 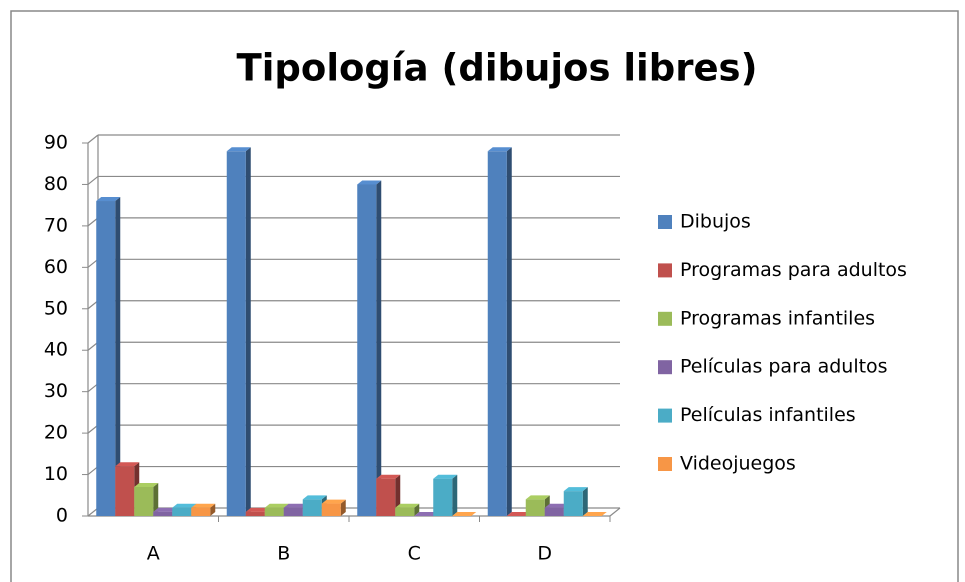 What do you see at coordinates (283, 554) in the screenshot?
I see `x-tick-label: B` at bounding box center [283, 554].